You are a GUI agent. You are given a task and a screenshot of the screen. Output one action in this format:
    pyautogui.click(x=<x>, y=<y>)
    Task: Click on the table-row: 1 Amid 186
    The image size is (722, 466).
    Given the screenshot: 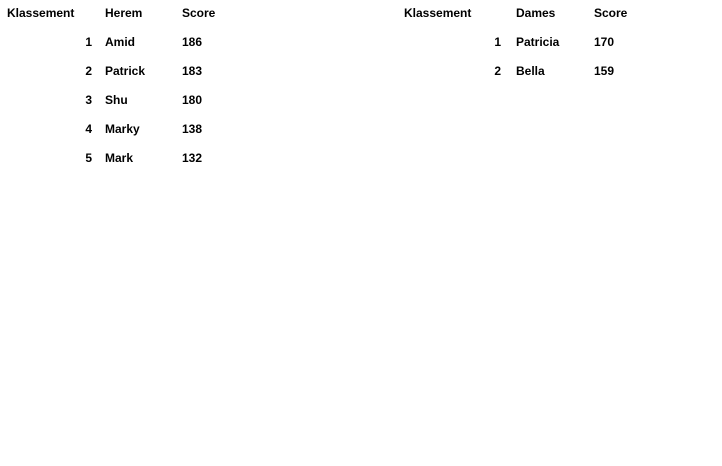 What is the action you would take?
    pyautogui.click(x=130, y=43)
    